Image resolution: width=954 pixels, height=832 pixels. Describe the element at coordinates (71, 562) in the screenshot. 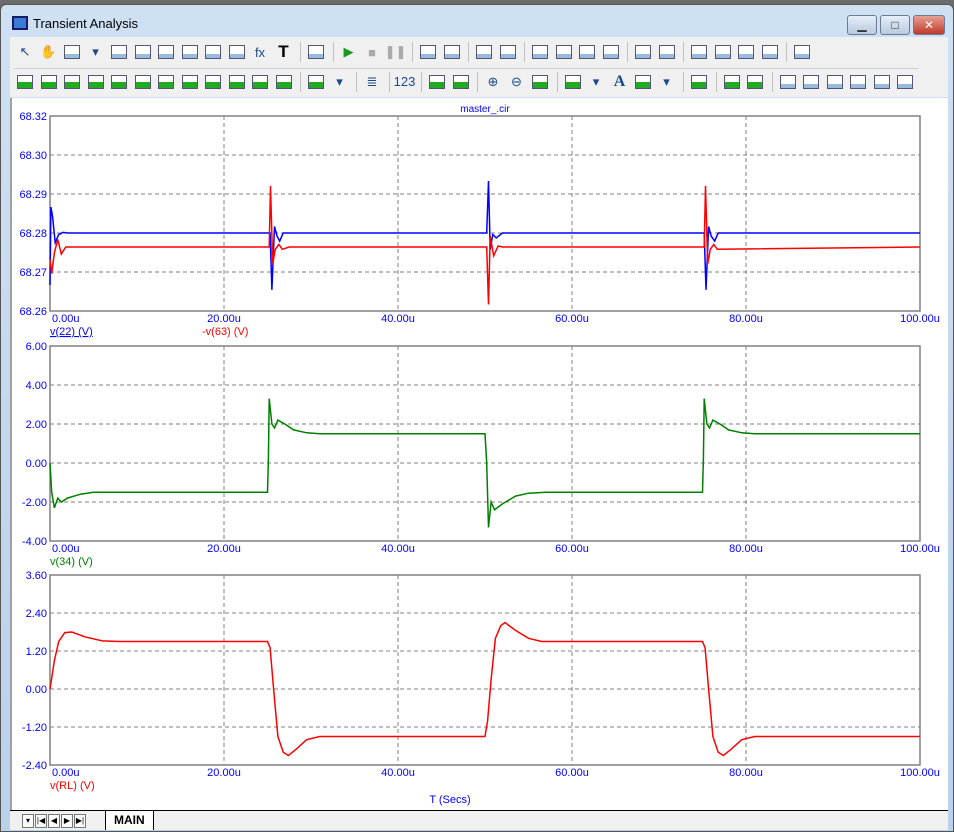

I see `legend-entry: v(34) (V)` at that location.